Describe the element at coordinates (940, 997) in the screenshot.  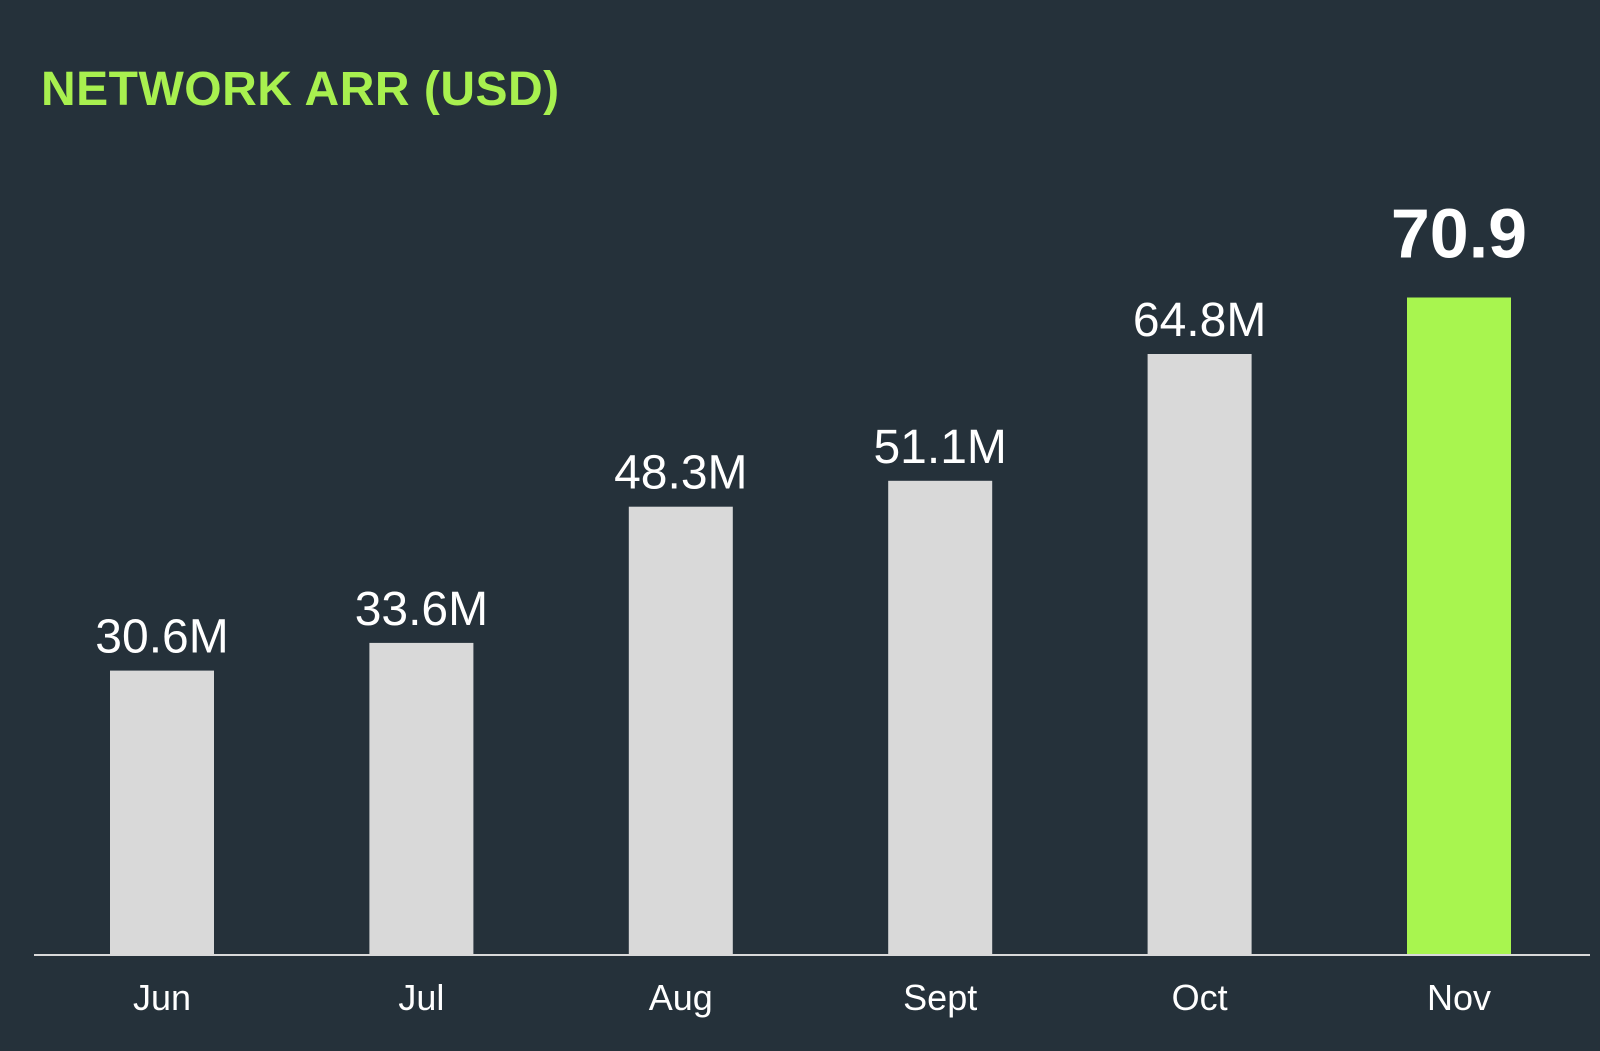
I see `category-label-sept: Sept` at that location.